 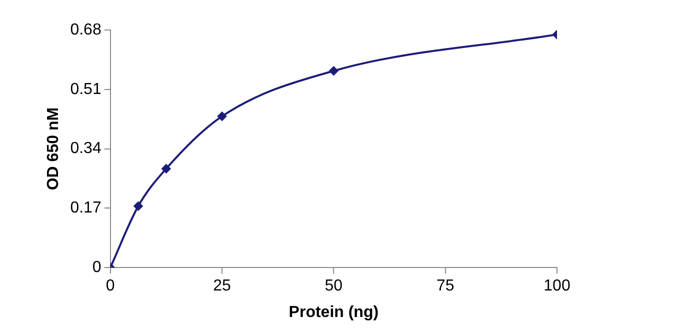 I want to click on x-tick-label: 100, so click(x=557, y=286).